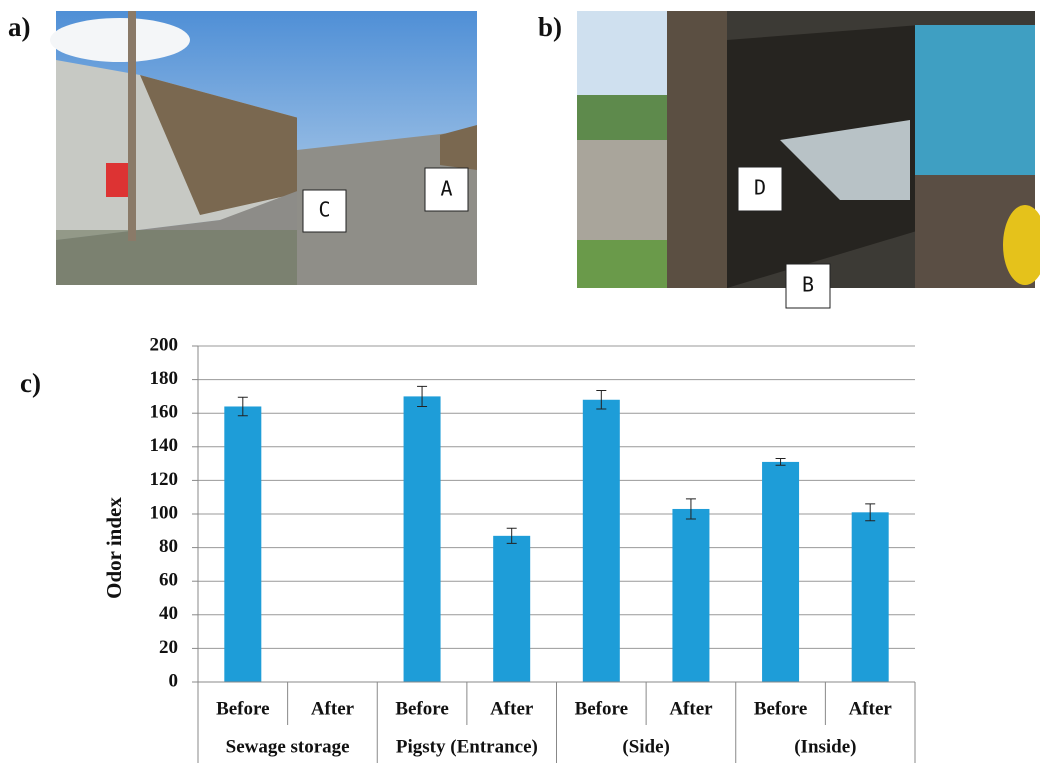  What do you see at coordinates (467, 746) in the screenshot?
I see `group-label: Pigsty (Entrance)` at bounding box center [467, 746].